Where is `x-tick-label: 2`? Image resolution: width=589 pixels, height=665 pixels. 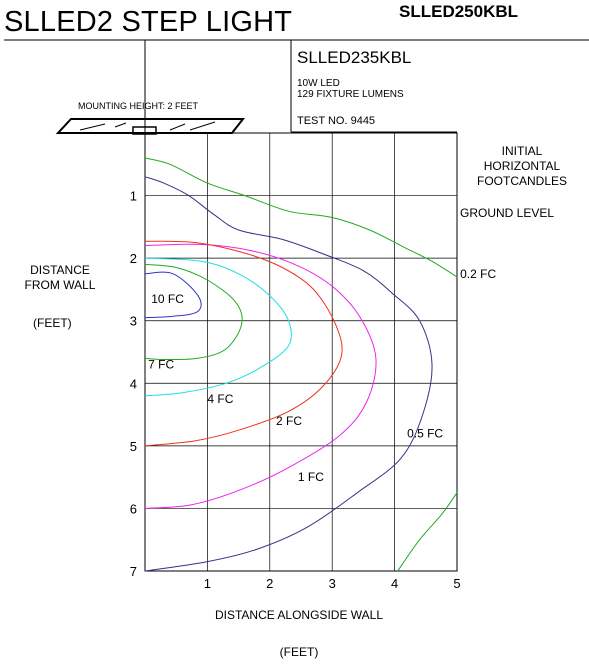 x-tick-label: 2 is located at coordinates (269, 583).